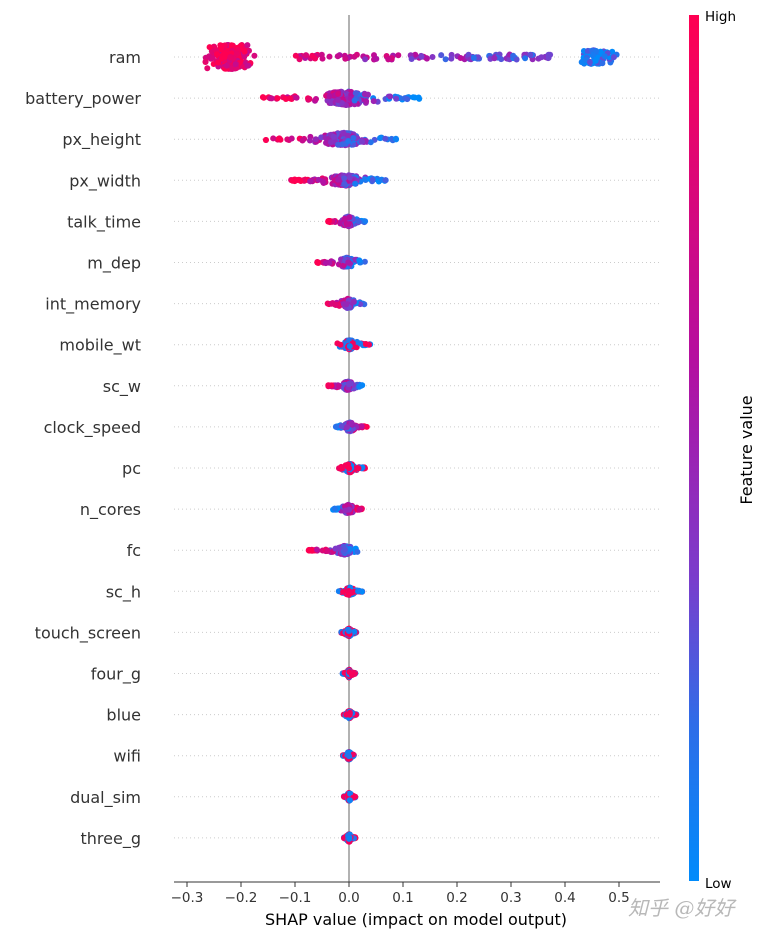 This screenshot has width=767, height=940. I want to click on feature-label: sc_h, so click(123, 592).